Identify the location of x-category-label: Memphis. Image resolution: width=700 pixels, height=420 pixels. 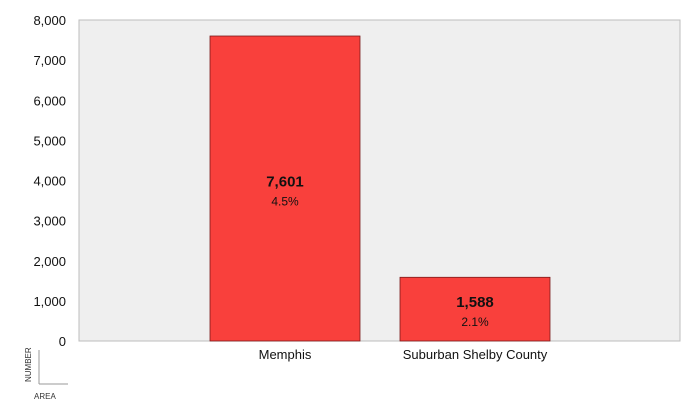
(285, 354).